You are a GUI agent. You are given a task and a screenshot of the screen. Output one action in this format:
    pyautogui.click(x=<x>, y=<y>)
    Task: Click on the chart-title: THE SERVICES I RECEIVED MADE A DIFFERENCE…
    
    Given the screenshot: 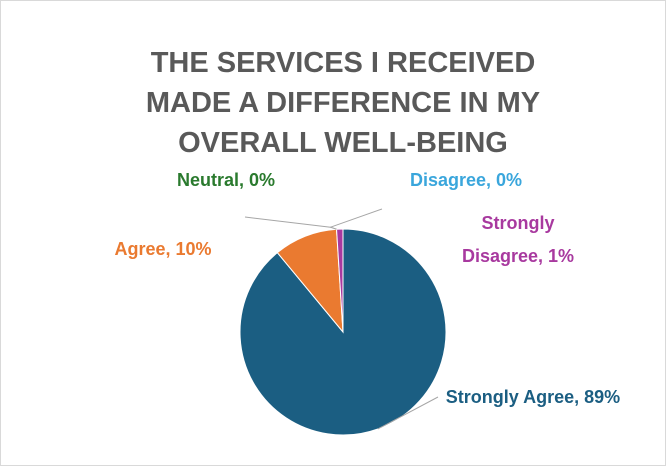 What is the action you would take?
    pyautogui.click(x=343, y=103)
    